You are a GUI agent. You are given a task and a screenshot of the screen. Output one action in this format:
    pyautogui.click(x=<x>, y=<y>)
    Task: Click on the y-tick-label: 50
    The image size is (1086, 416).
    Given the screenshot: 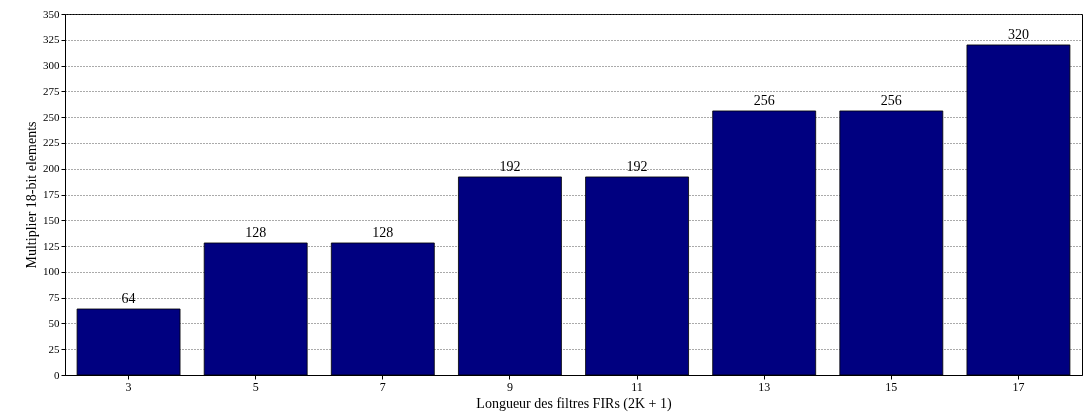 What is the action you would take?
    pyautogui.click(x=54, y=322)
    